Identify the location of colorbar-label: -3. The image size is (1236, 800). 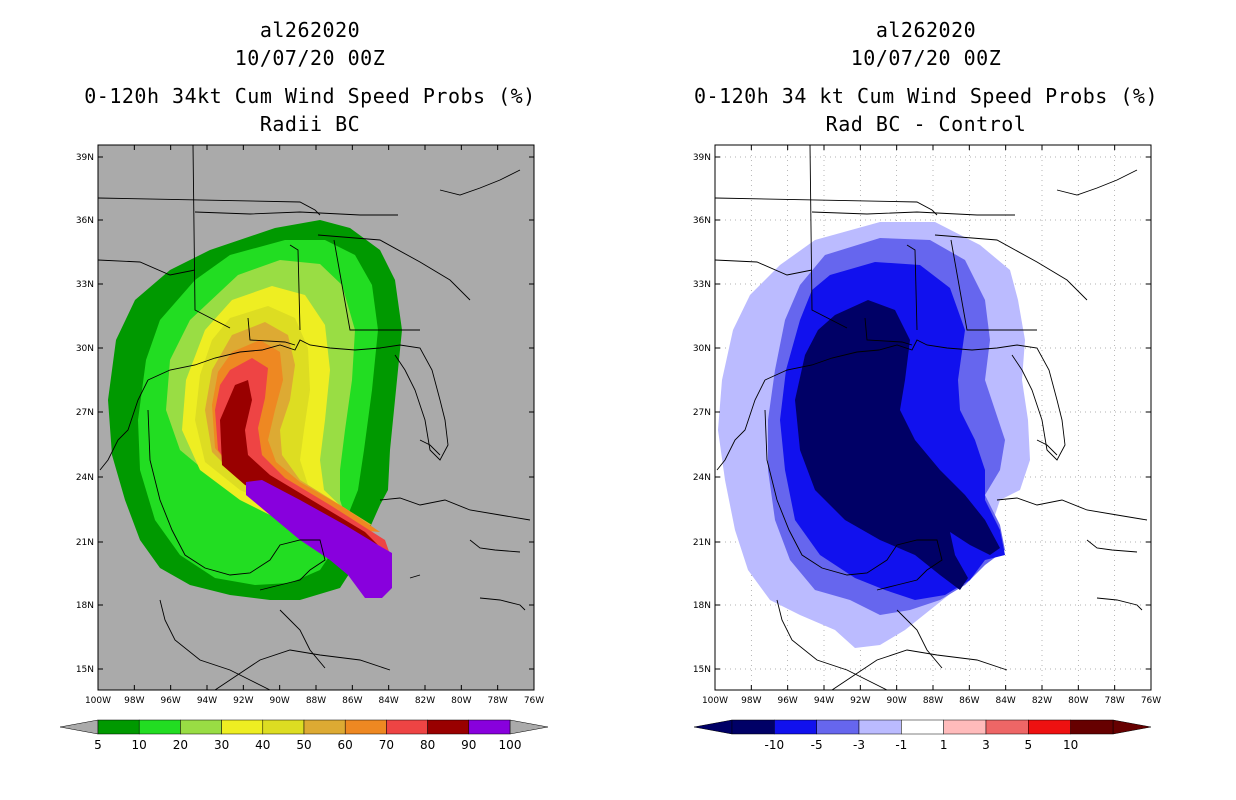
(859, 745).